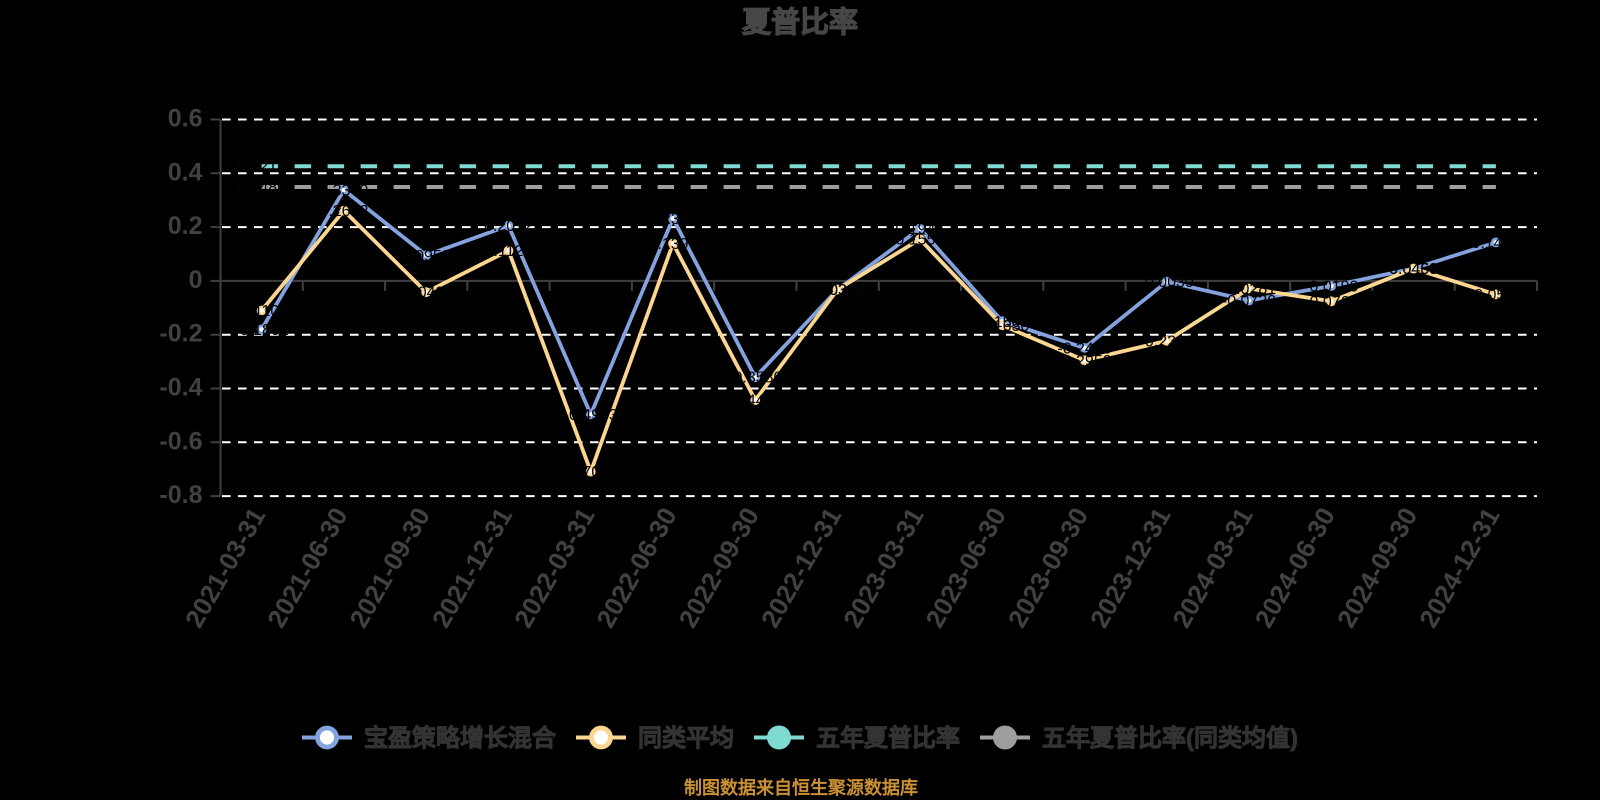  I want to click on svg-text: 0.1390, so click(673, 244).